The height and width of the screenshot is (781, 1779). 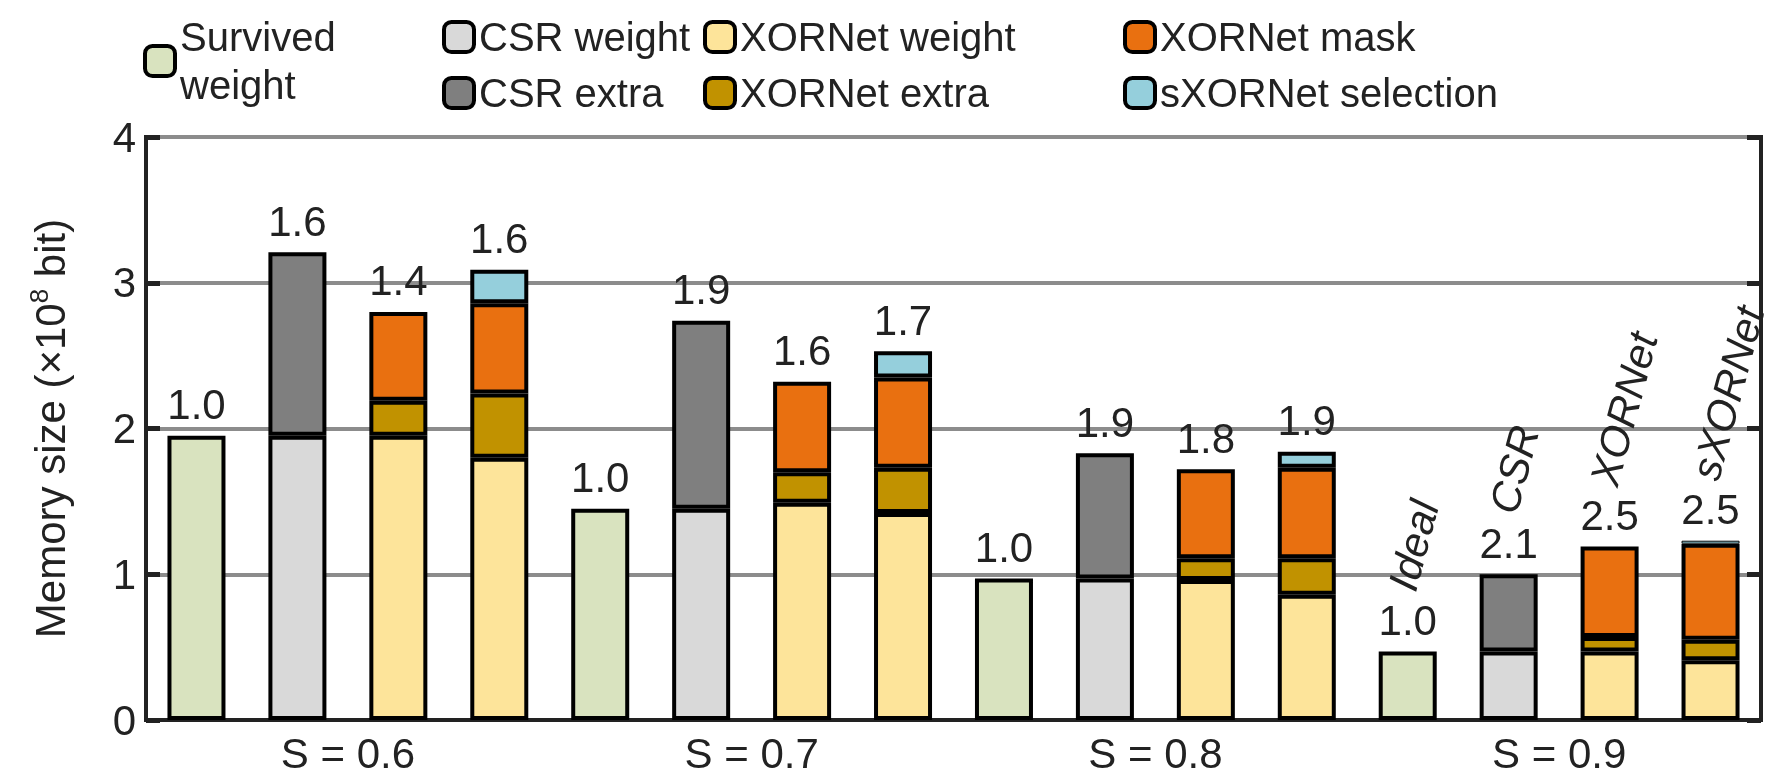 What do you see at coordinates (263, 61) in the screenshot?
I see `legend-label: Survived weight` at bounding box center [263, 61].